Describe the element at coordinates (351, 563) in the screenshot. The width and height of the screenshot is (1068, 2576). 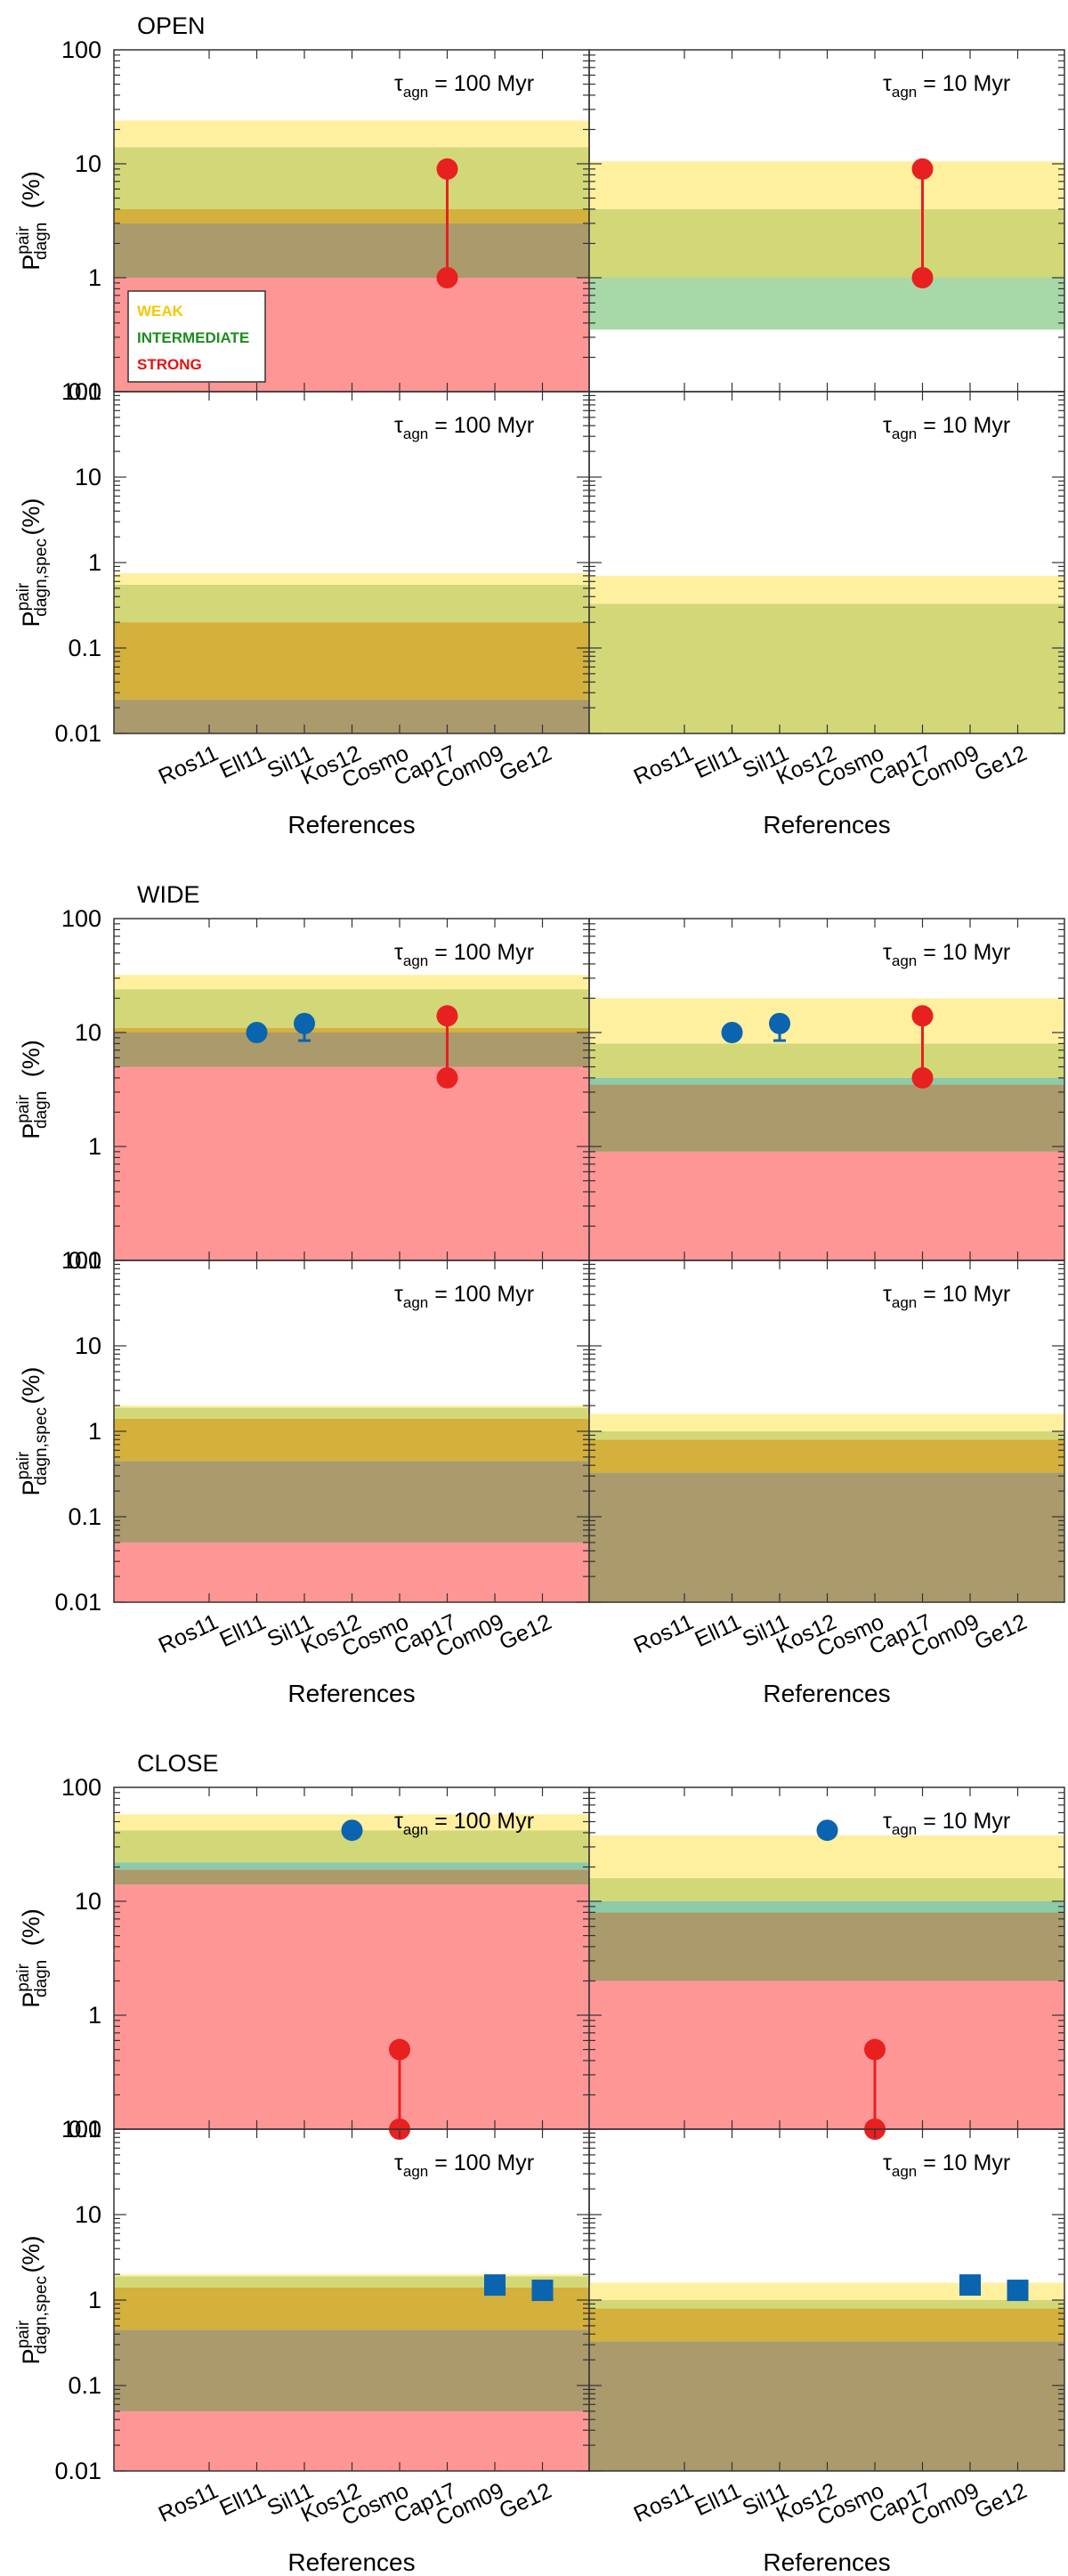
I see `panel-open-bottom-left: τagn = 100 Myr` at that location.